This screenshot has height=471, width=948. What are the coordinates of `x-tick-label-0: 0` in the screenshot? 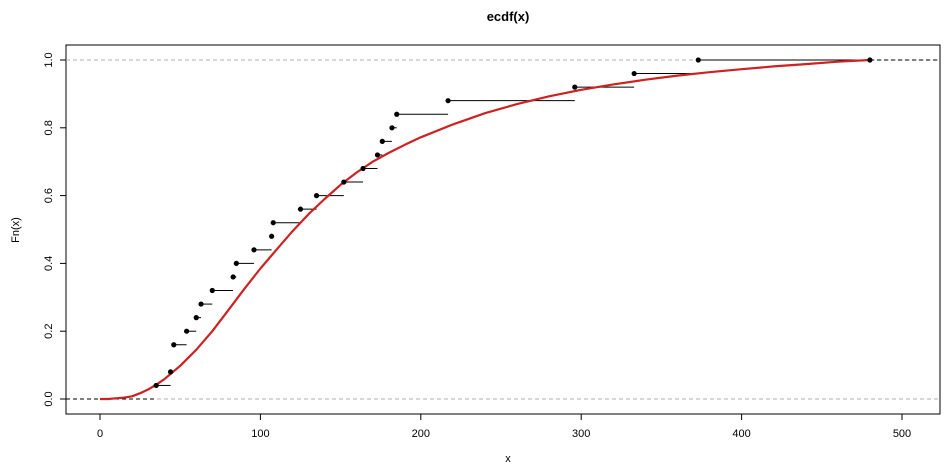 It's located at (100, 434).